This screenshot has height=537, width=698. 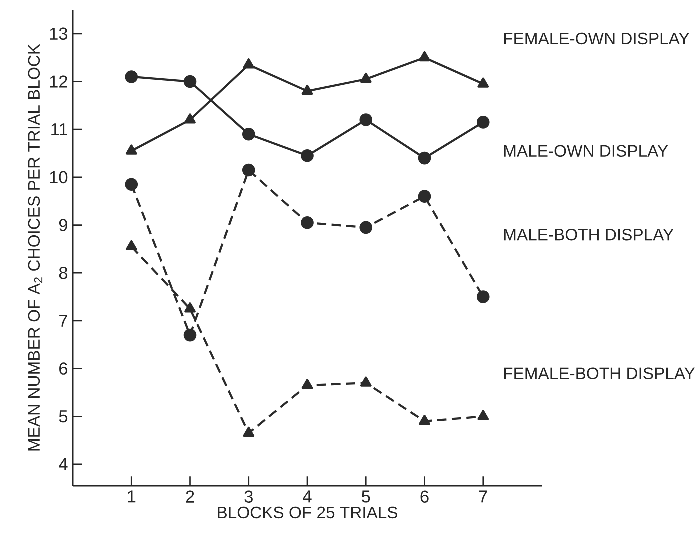 What do you see at coordinates (63, 225) in the screenshot?
I see `y-tick-label: 9` at bounding box center [63, 225].